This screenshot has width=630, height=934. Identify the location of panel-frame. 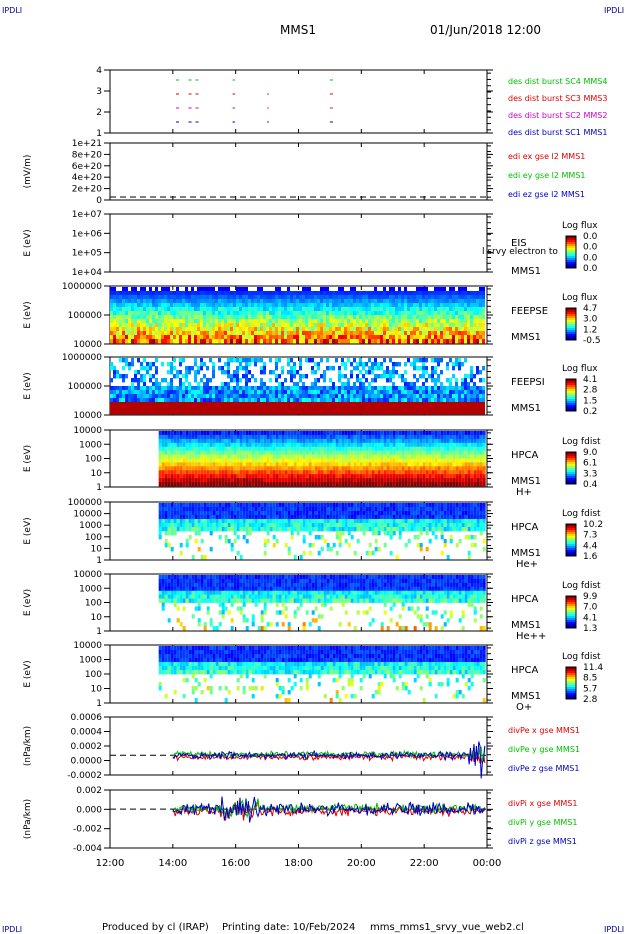
(298, 171).